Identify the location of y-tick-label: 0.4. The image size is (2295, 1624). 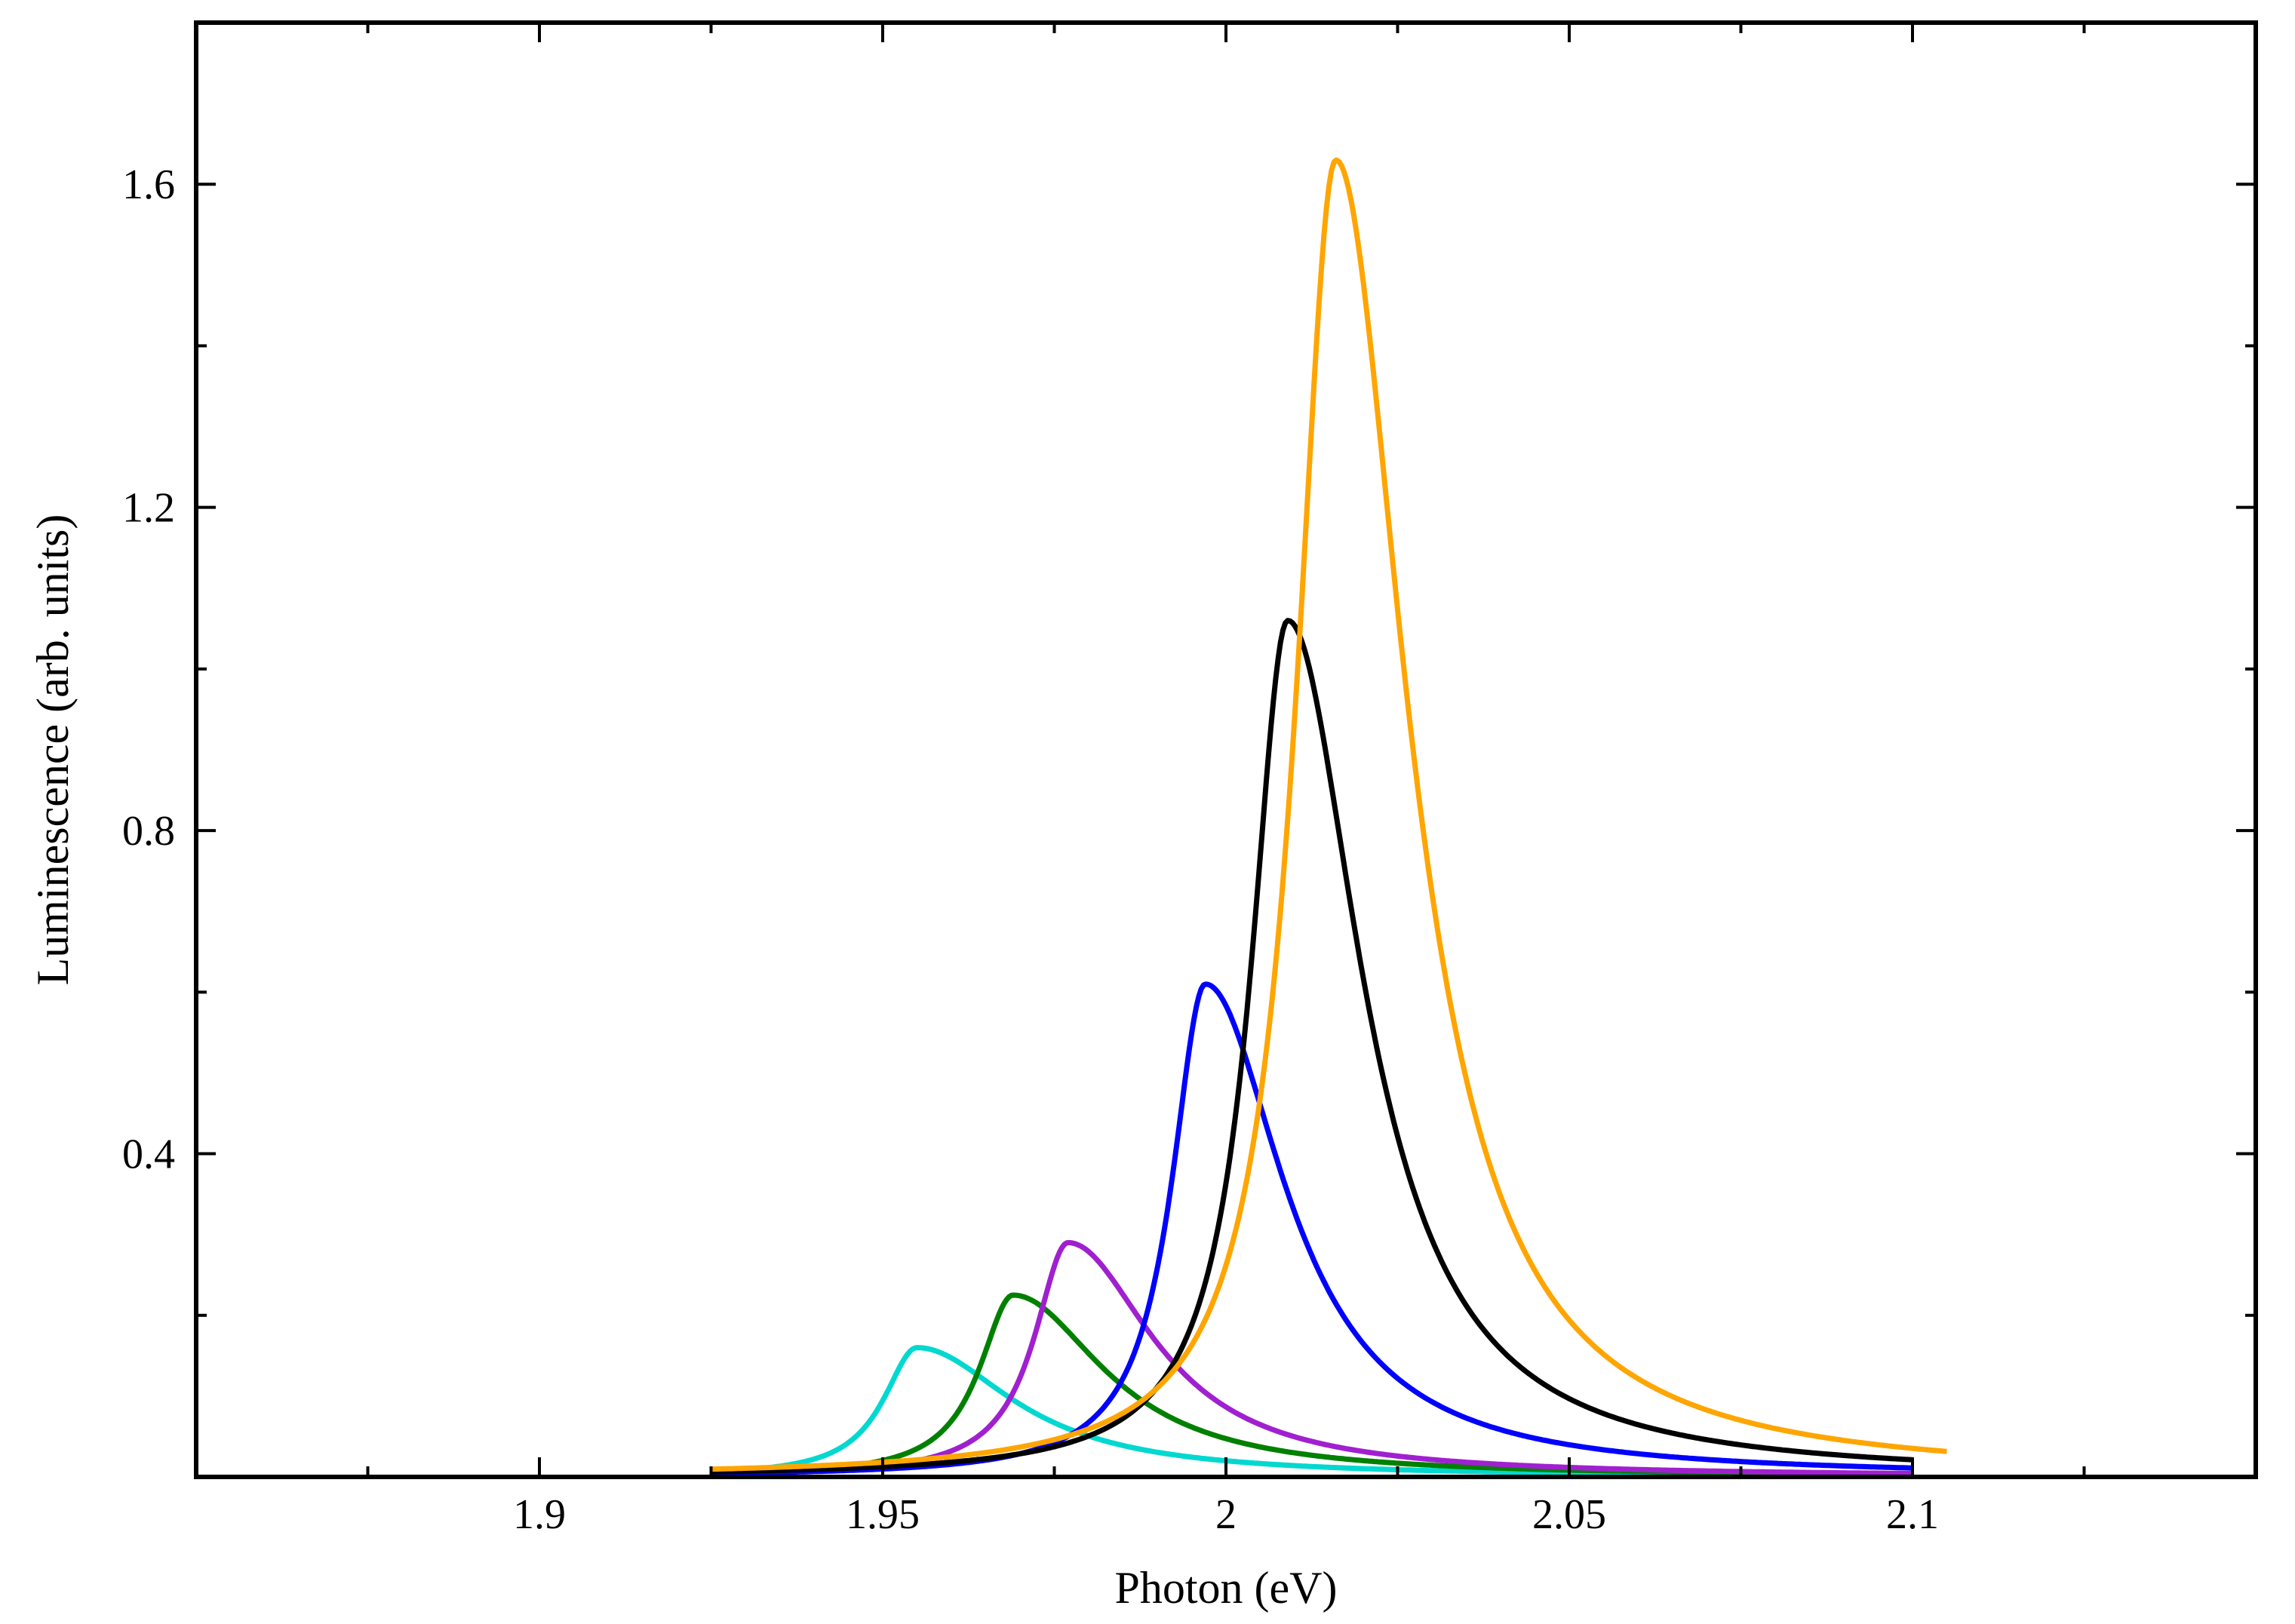
(148, 1154).